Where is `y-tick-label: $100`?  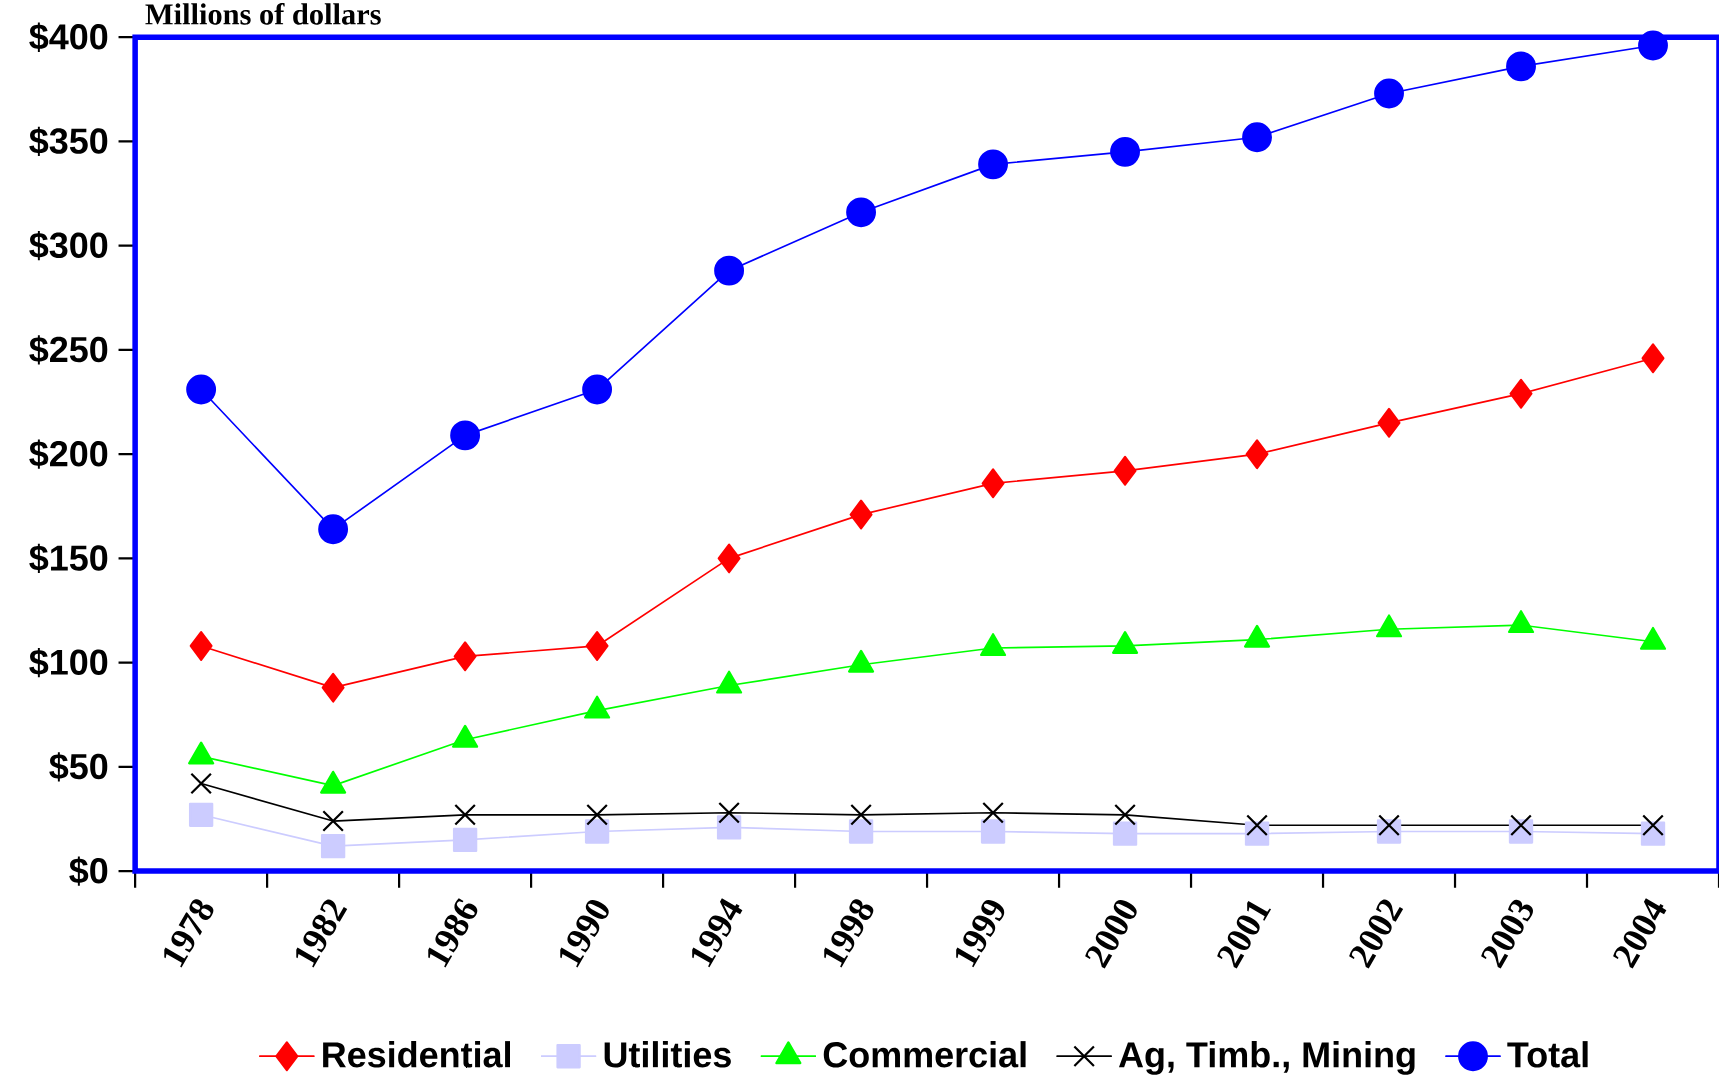
y-tick-label: $100 is located at coordinates (68, 662).